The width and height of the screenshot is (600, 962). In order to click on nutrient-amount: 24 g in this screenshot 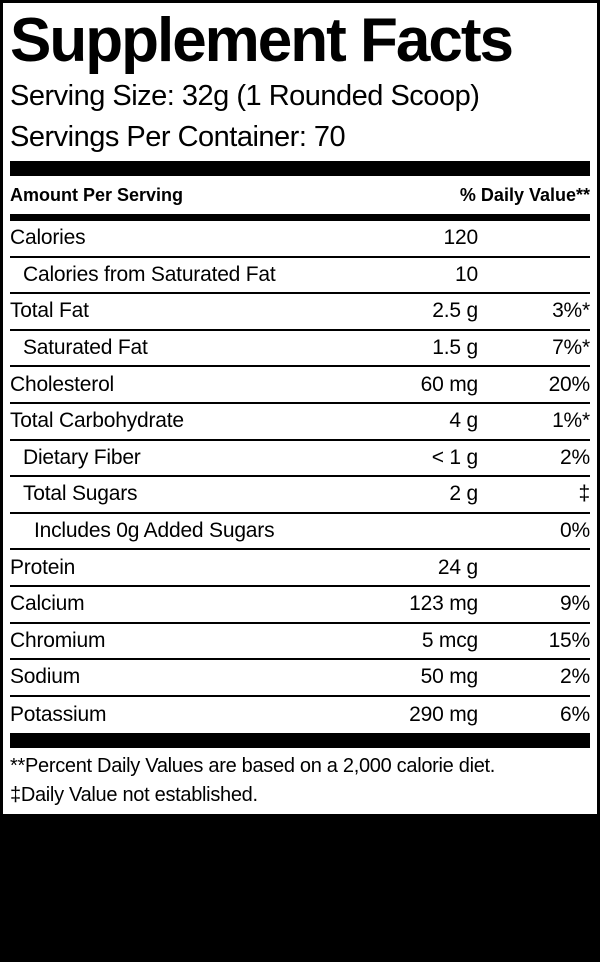, I will do `click(457, 567)`.